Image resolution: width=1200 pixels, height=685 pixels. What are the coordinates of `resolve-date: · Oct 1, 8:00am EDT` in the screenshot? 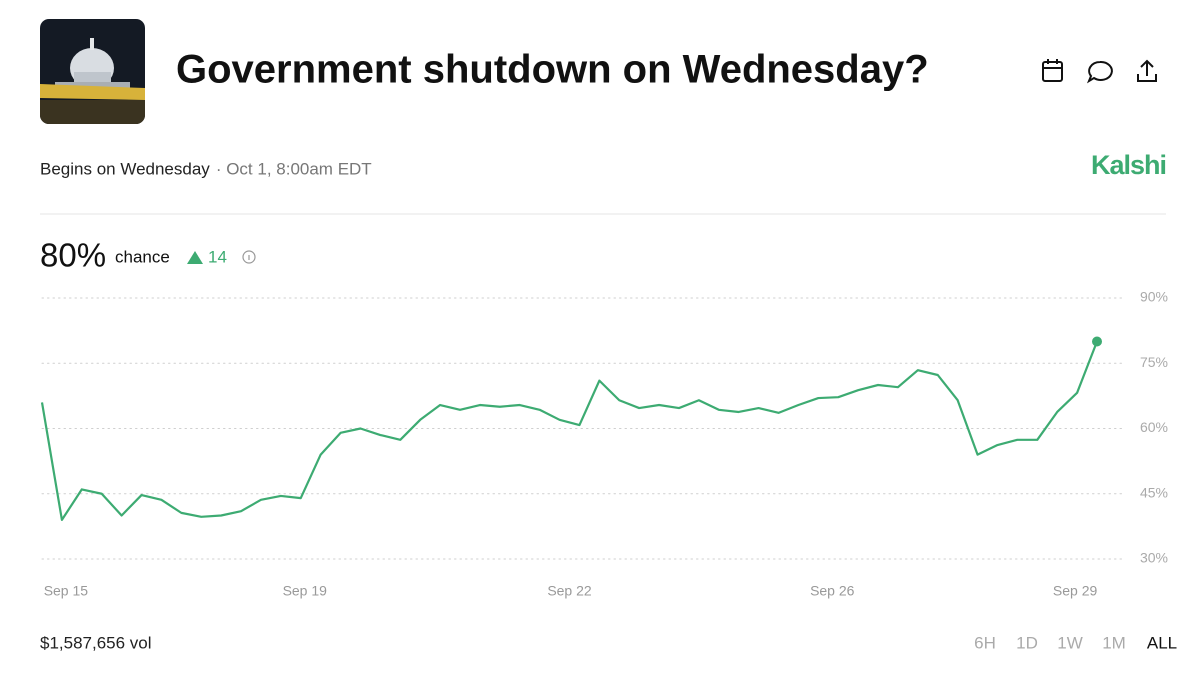 It's located at (294, 168).